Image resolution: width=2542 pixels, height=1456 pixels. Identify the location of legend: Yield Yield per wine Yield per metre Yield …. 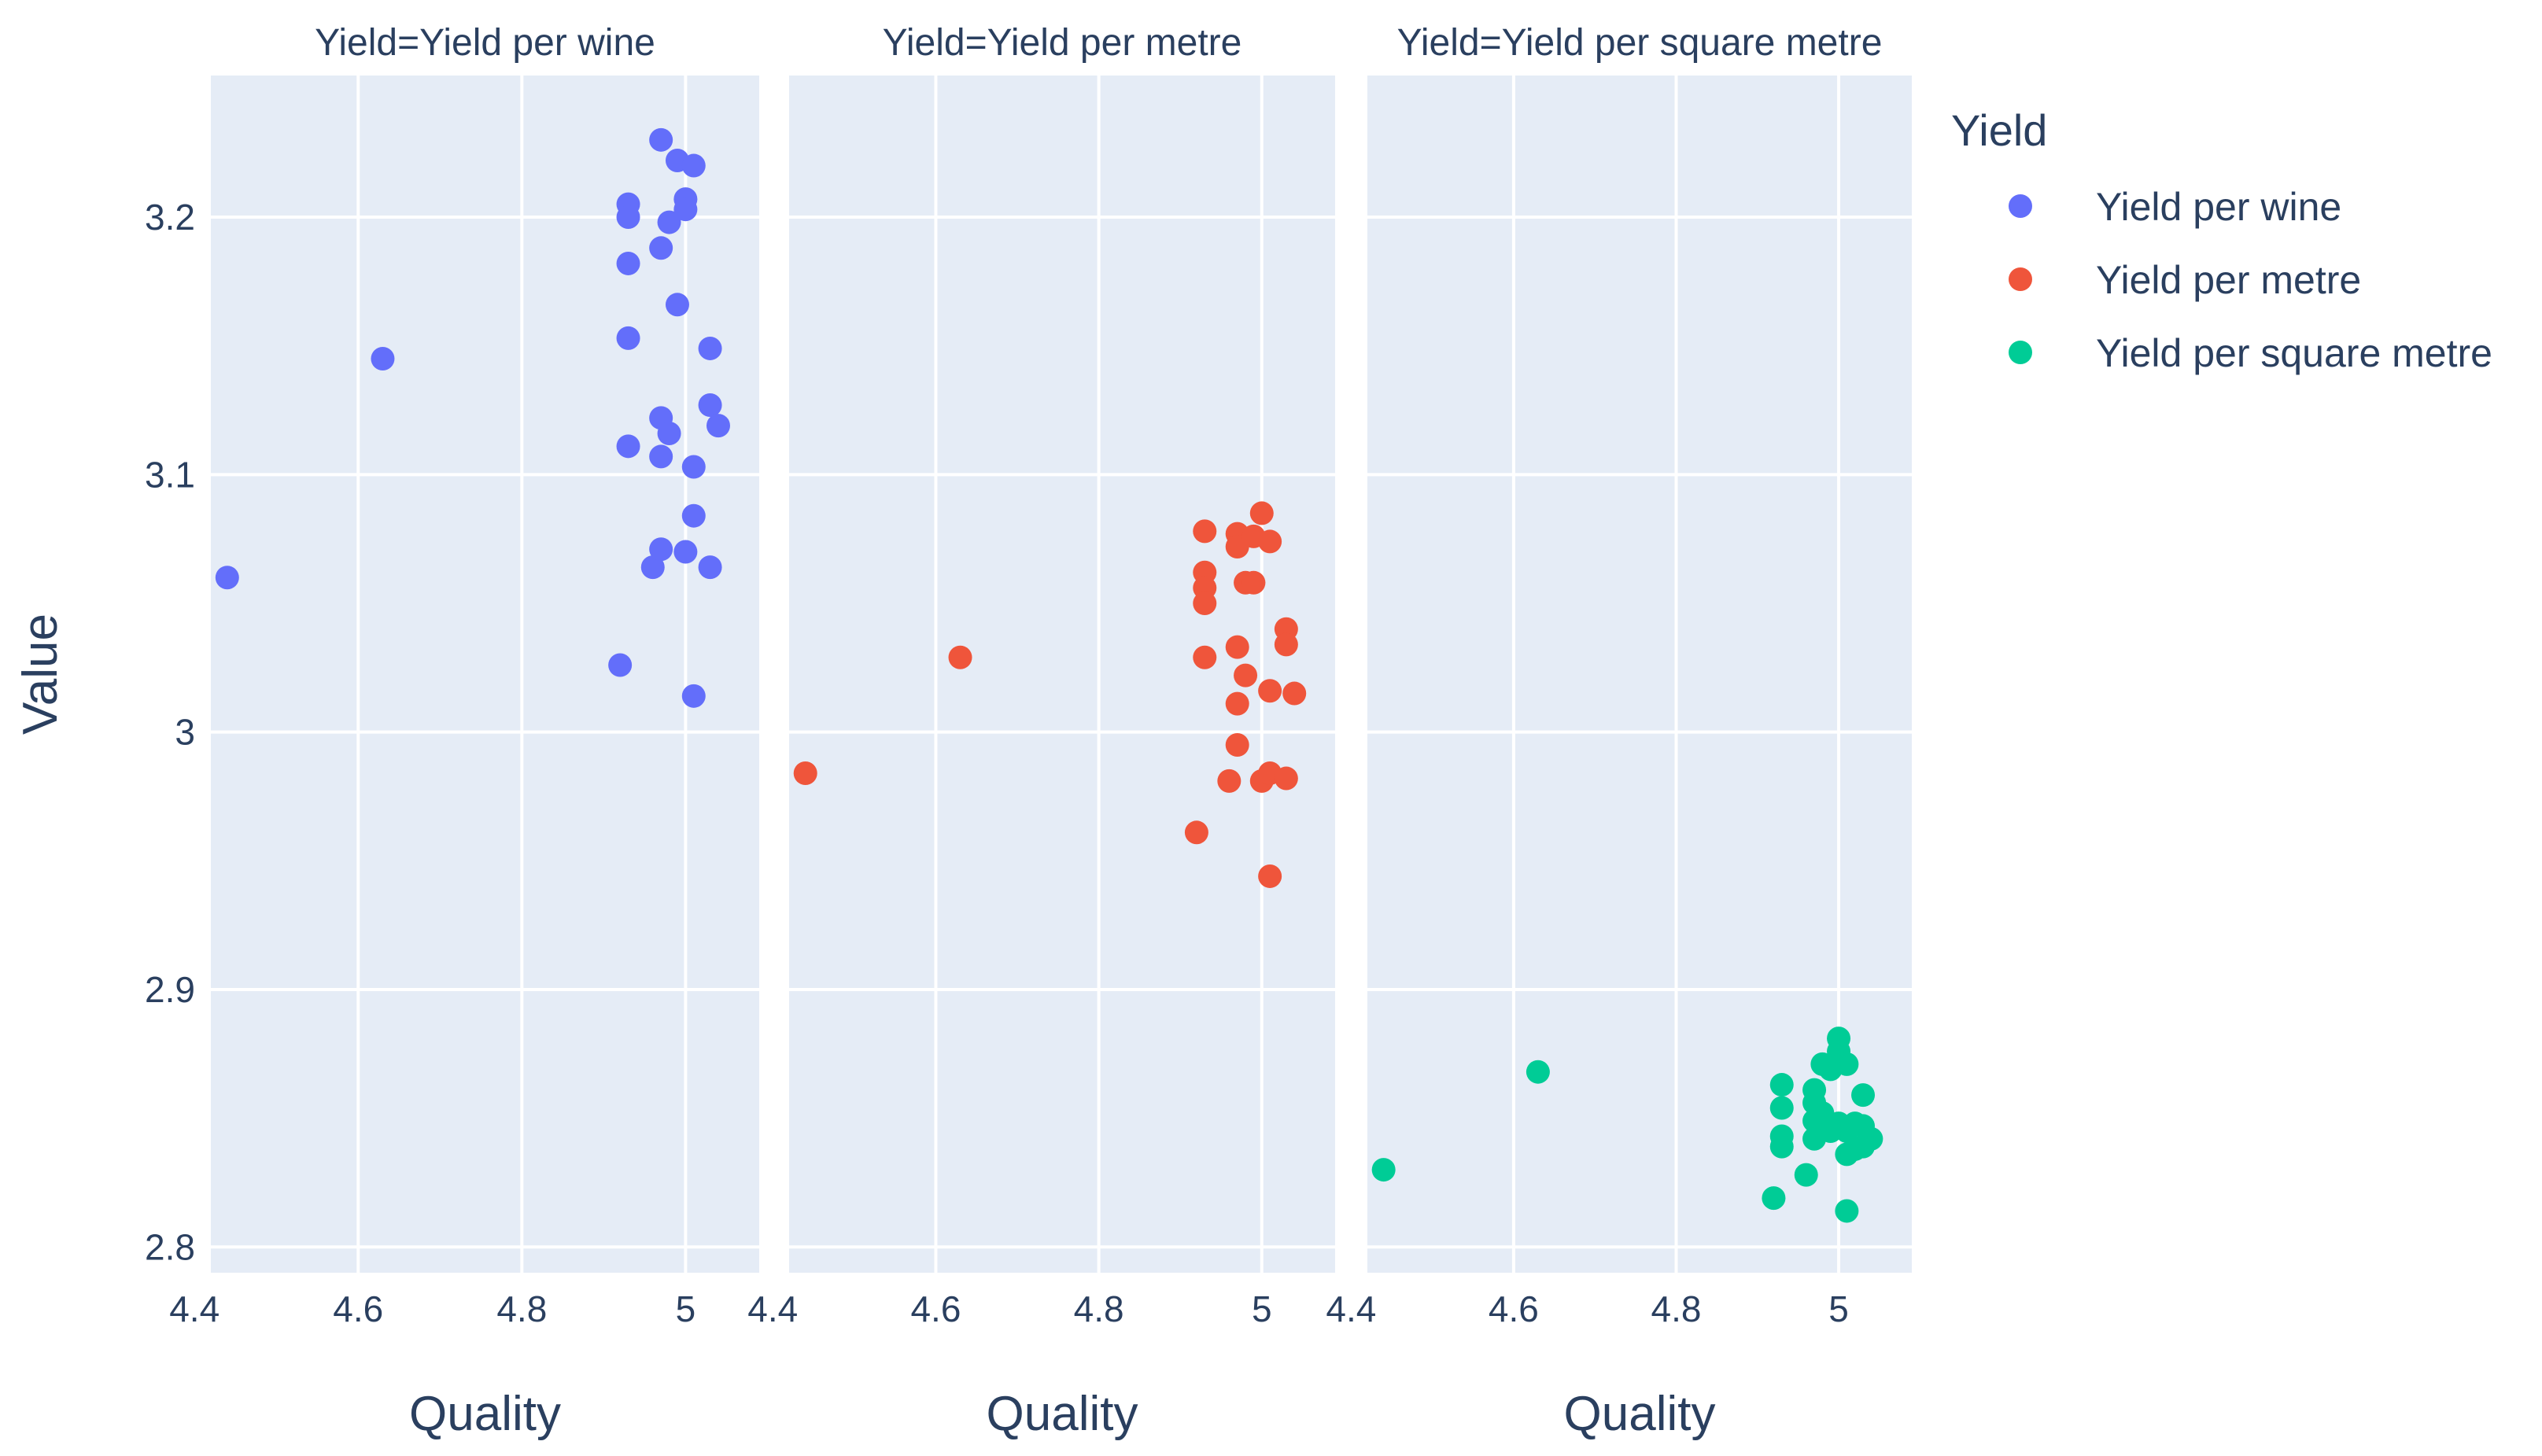
(2221, 240).